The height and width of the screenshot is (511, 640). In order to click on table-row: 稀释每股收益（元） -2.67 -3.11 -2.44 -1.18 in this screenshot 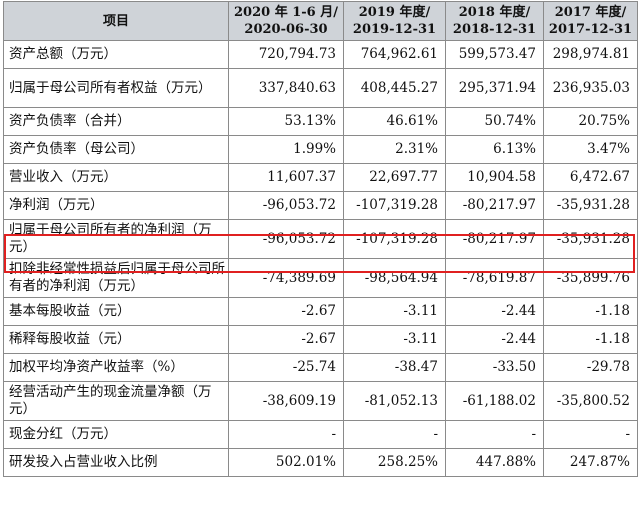, I will do `click(320, 339)`.